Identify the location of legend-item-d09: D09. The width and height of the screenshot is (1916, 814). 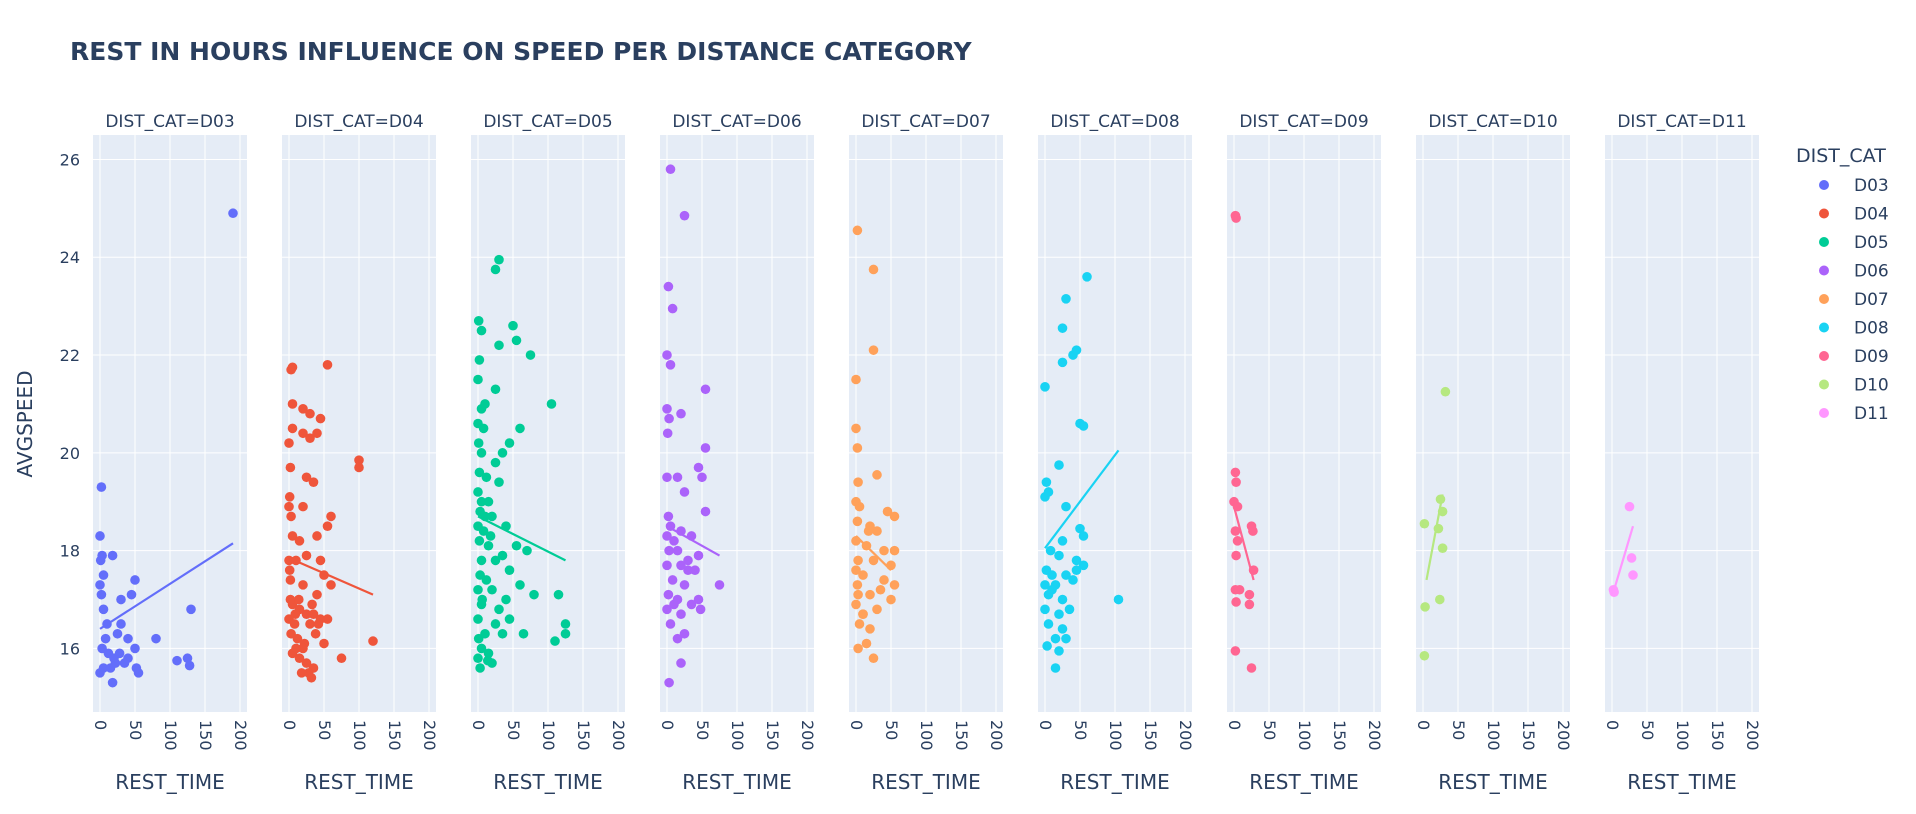
(1854, 357).